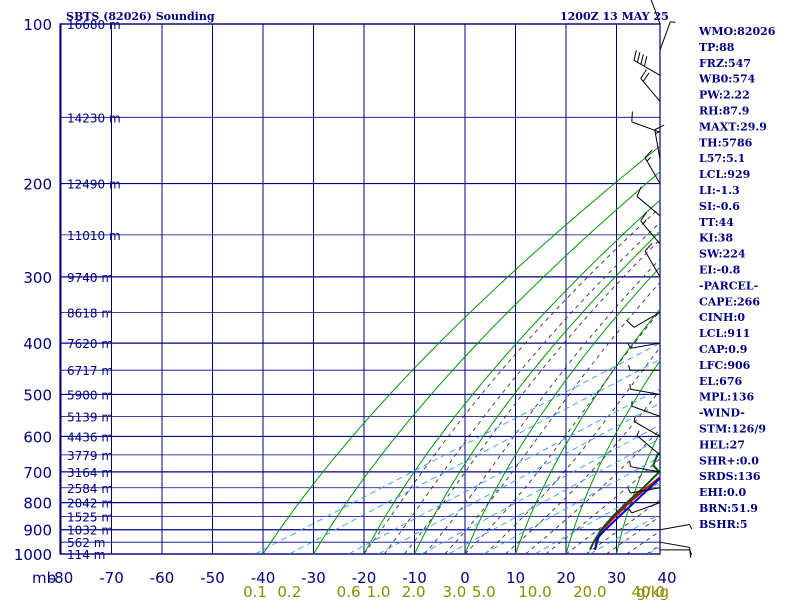 The height and width of the screenshot is (600, 800). I want to click on mixing-ratio-label: 5.0, so click(484, 591).